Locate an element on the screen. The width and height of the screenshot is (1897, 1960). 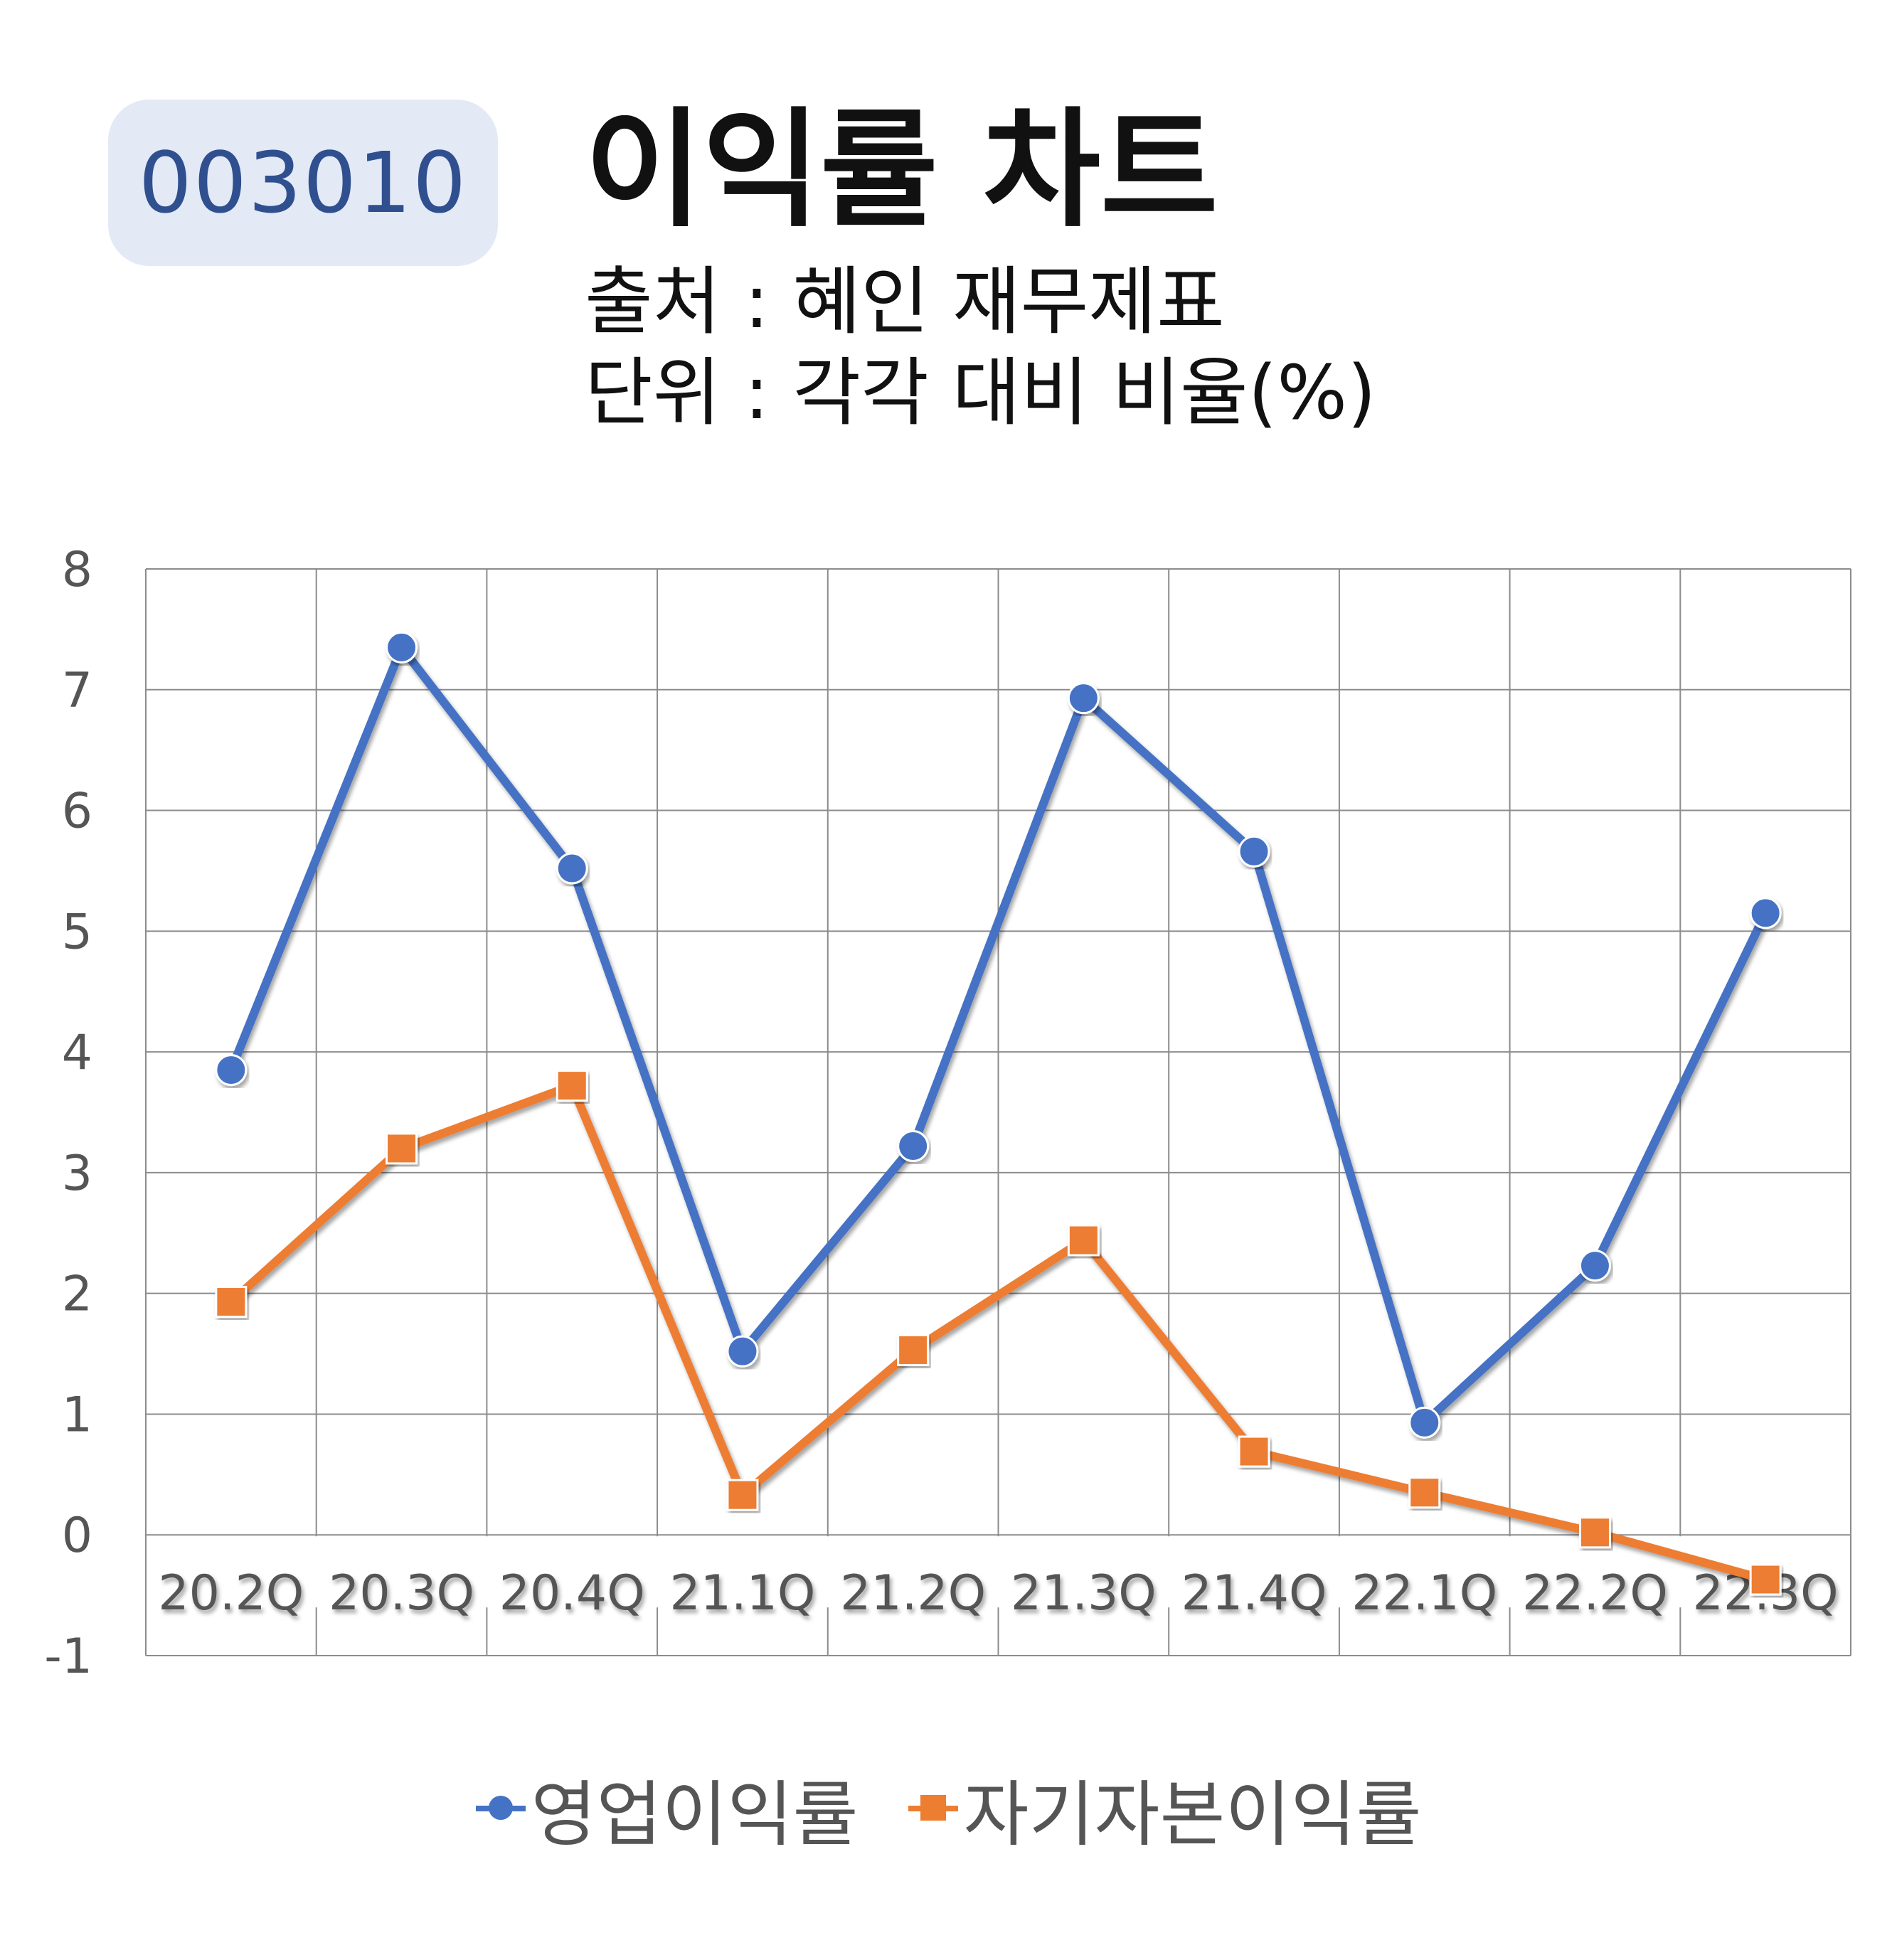
stock-code: 003010 is located at coordinates (303, 183).